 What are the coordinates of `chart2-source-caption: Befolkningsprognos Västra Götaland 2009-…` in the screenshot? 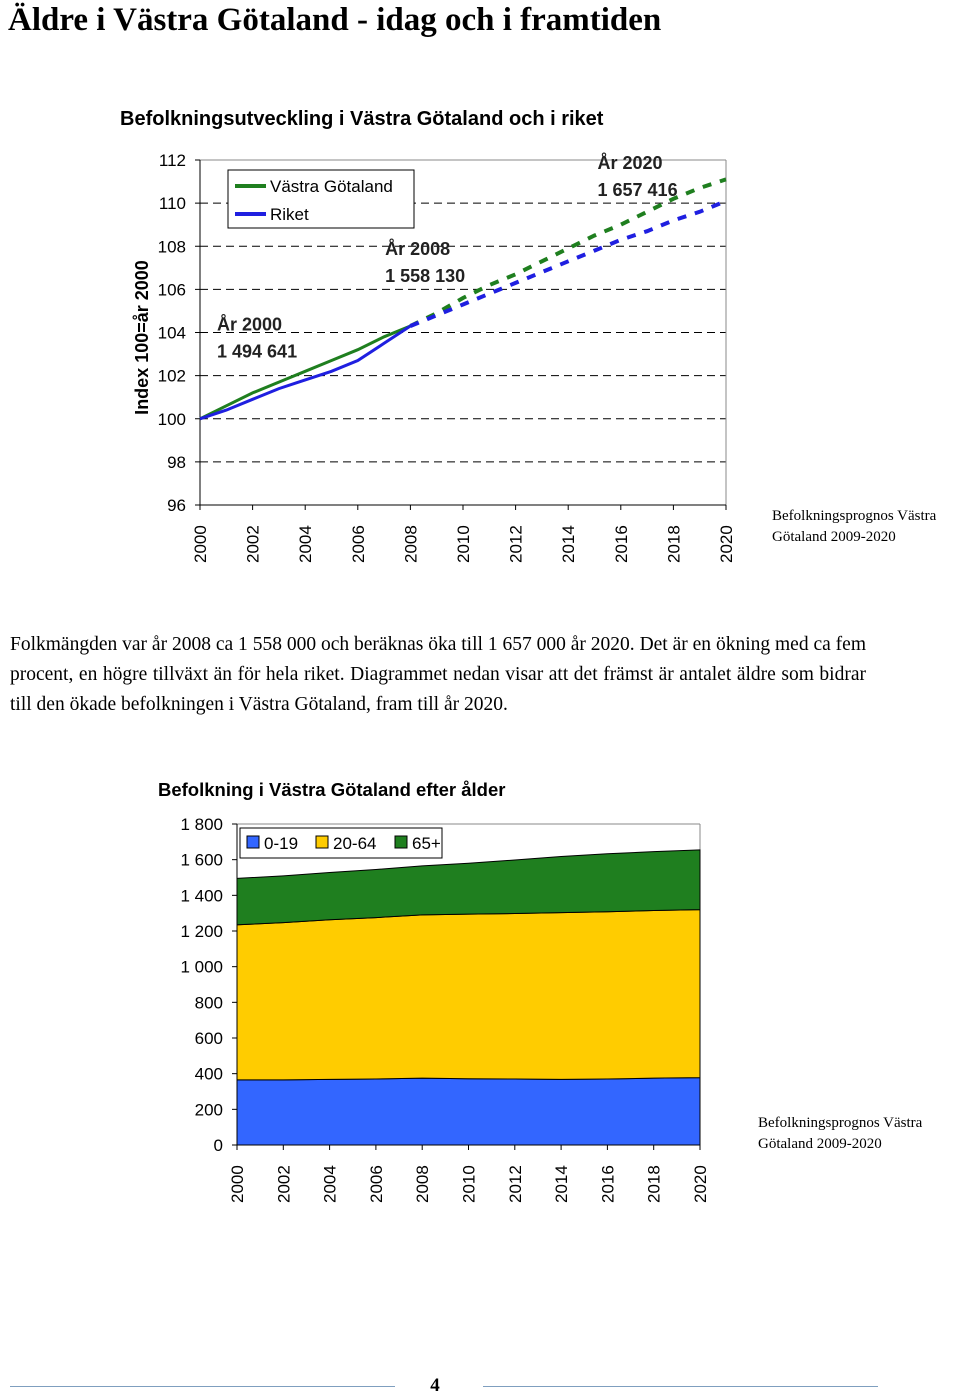 It's located at (840, 1133).